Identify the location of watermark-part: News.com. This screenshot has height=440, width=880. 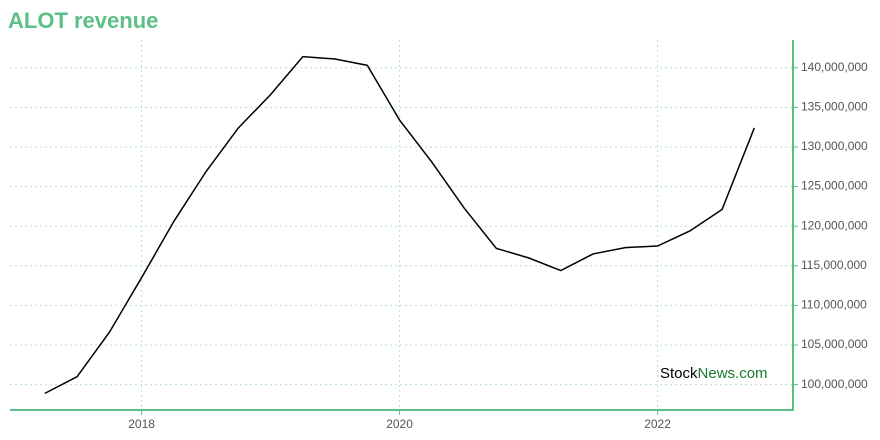
(733, 373).